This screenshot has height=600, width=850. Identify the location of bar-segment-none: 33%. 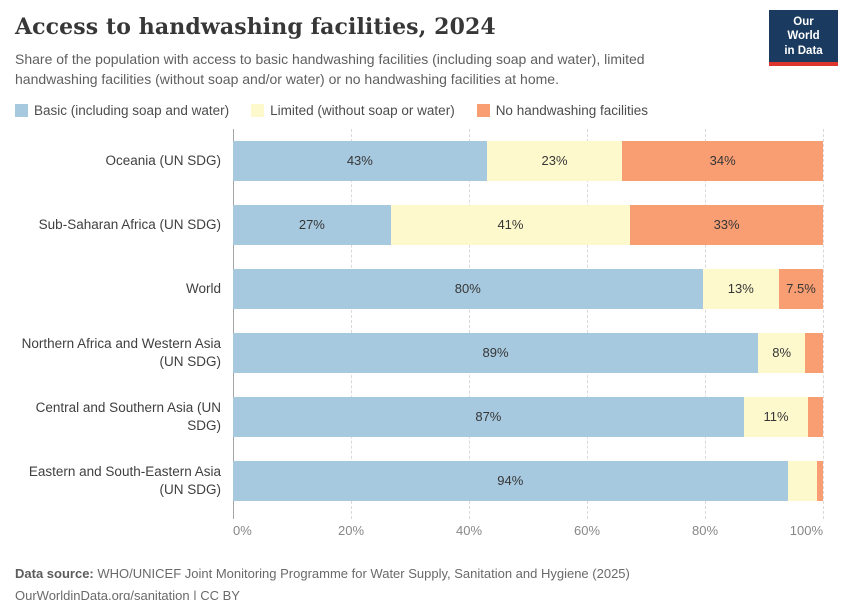
(726, 224).